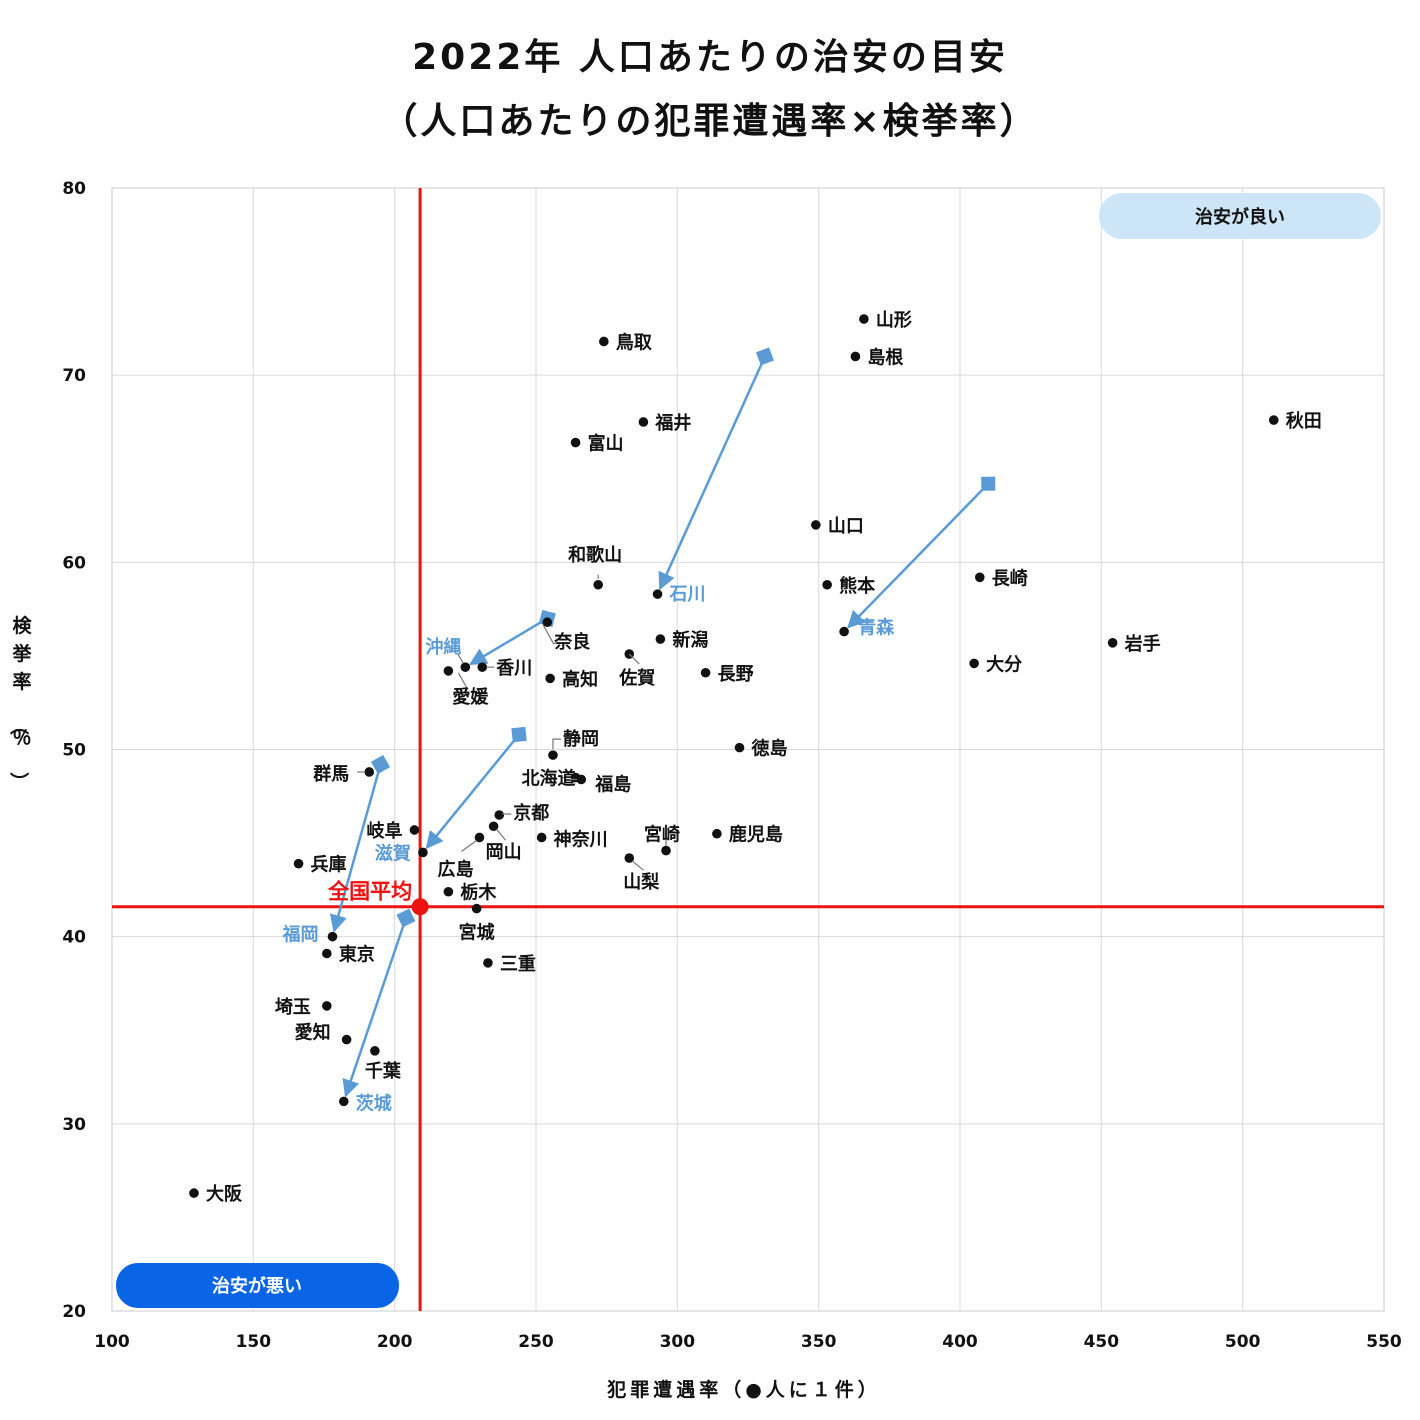 The width and height of the screenshot is (1420, 1420). Describe the element at coordinates (672, 423) in the screenshot. I see `point-label: 福井` at that location.